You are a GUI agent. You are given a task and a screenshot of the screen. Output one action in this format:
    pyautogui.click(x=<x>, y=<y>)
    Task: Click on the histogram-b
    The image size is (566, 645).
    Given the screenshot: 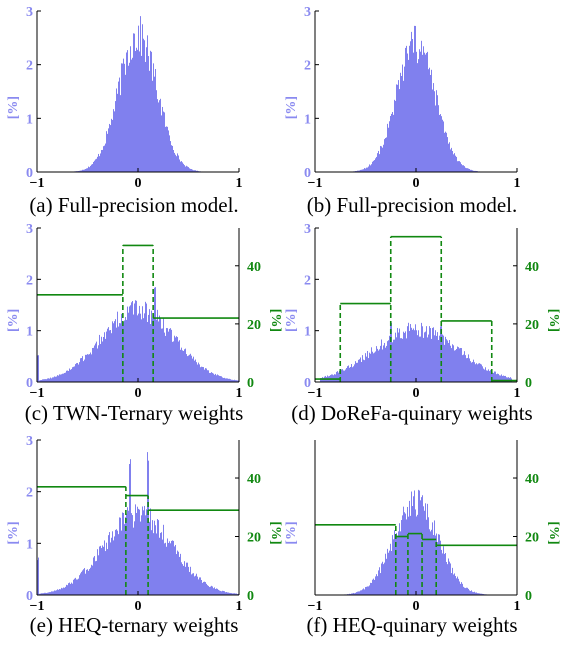 What is the action you would take?
    pyautogui.click(x=416, y=99)
    